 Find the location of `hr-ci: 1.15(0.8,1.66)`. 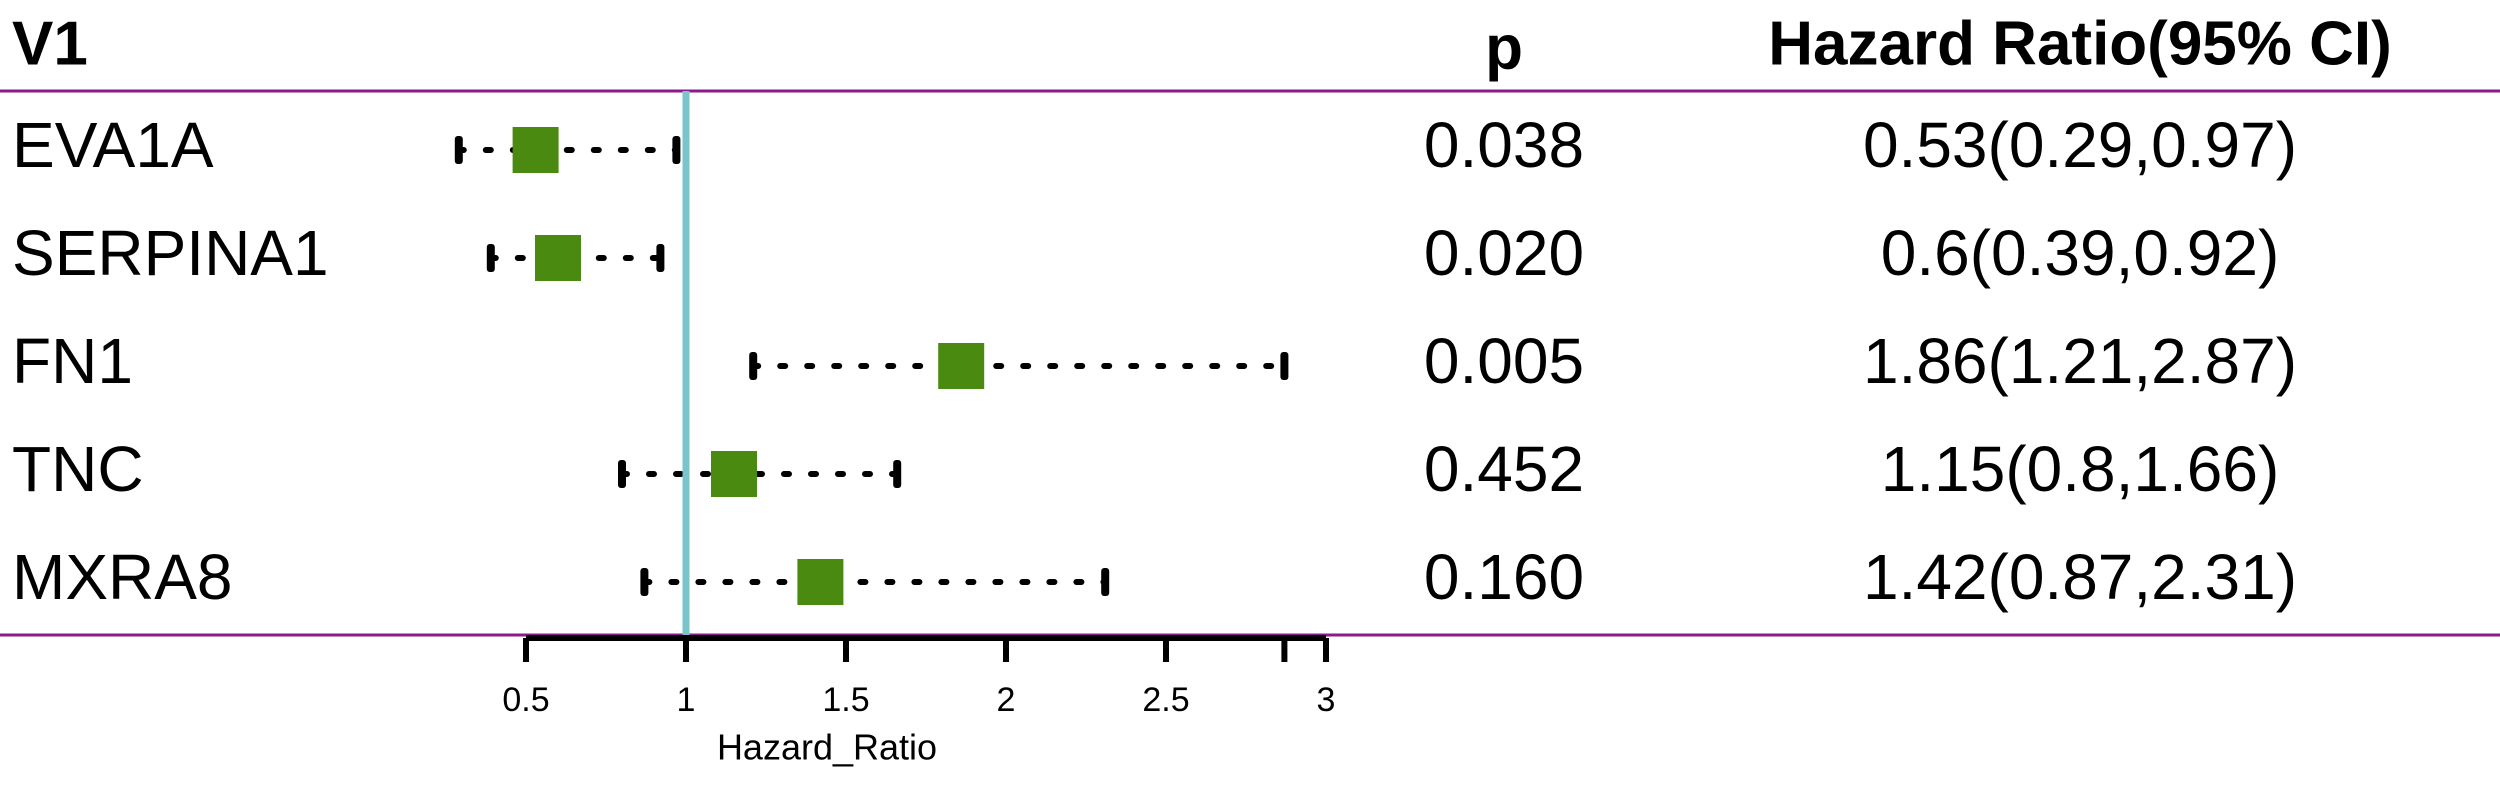

hr-ci: 1.15(0.8,1.66) is located at coordinates (2080, 469).